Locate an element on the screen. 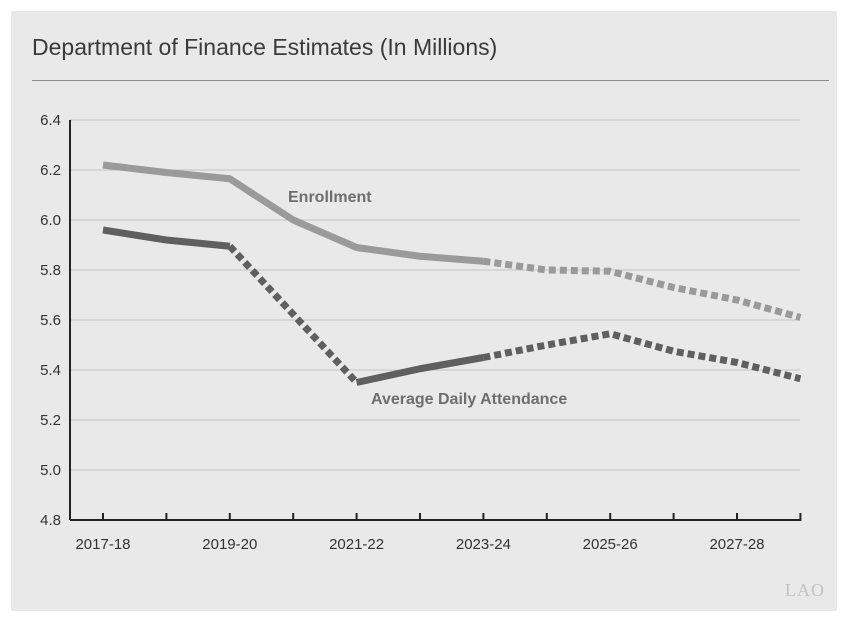  enrollment-line-actual is located at coordinates (293, 213).